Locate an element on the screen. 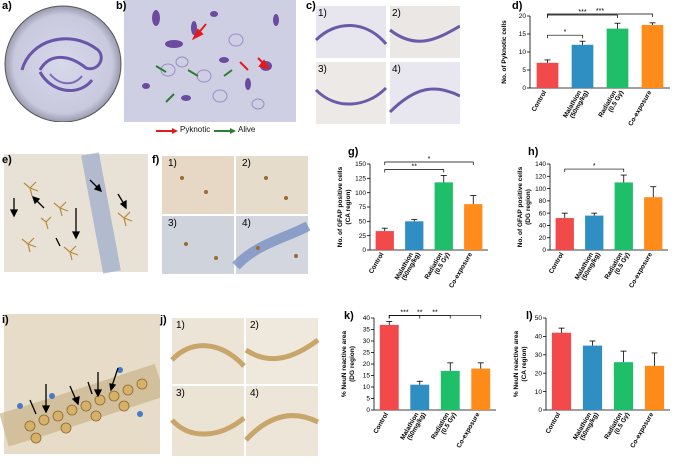 This screenshot has width=676, height=465. y-tick-label: 10 is located at coordinates (523, 52).